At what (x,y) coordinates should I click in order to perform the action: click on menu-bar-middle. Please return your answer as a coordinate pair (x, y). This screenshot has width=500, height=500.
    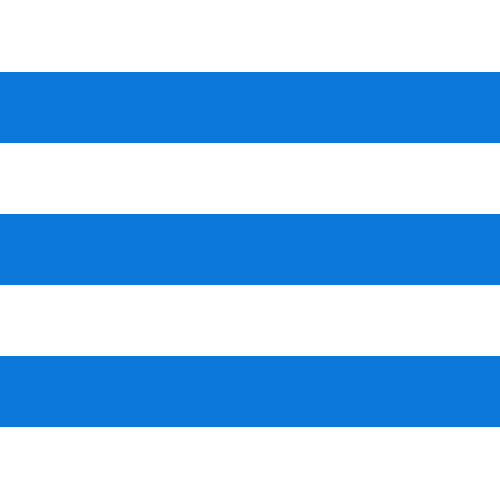
    Looking at the image, I should click on (250, 249).